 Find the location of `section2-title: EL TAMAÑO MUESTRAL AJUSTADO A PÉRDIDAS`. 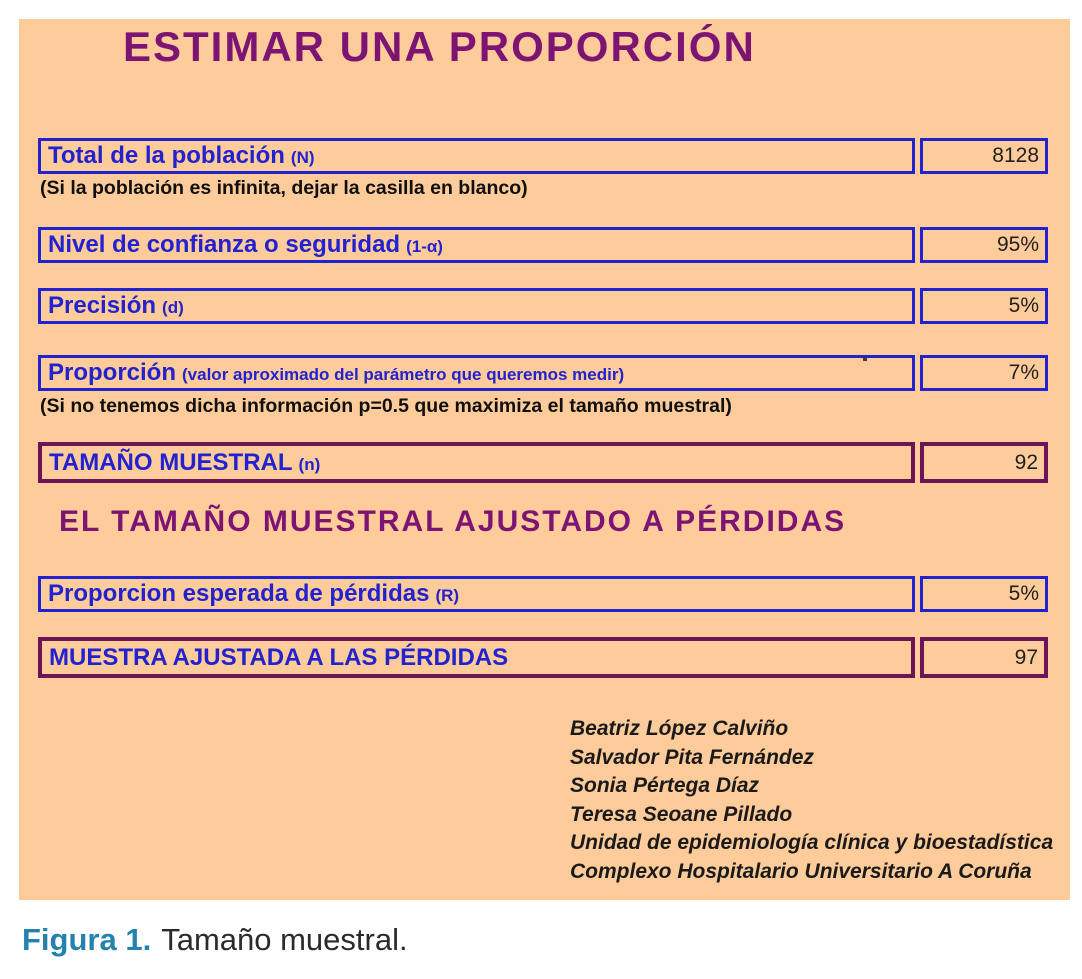

section2-title: EL TAMAÑO MUESTRAL AJUSTADO A PÉRDIDAS is located at coordinates (453, 521).